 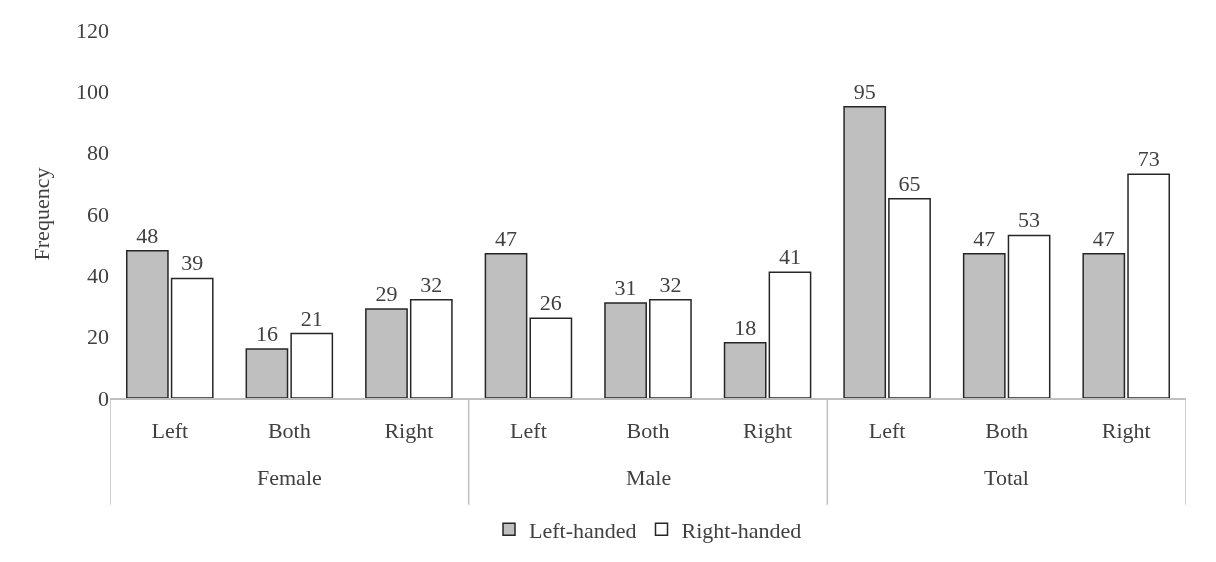 I want to click on data-label: 21, so click(x=311, y=318).